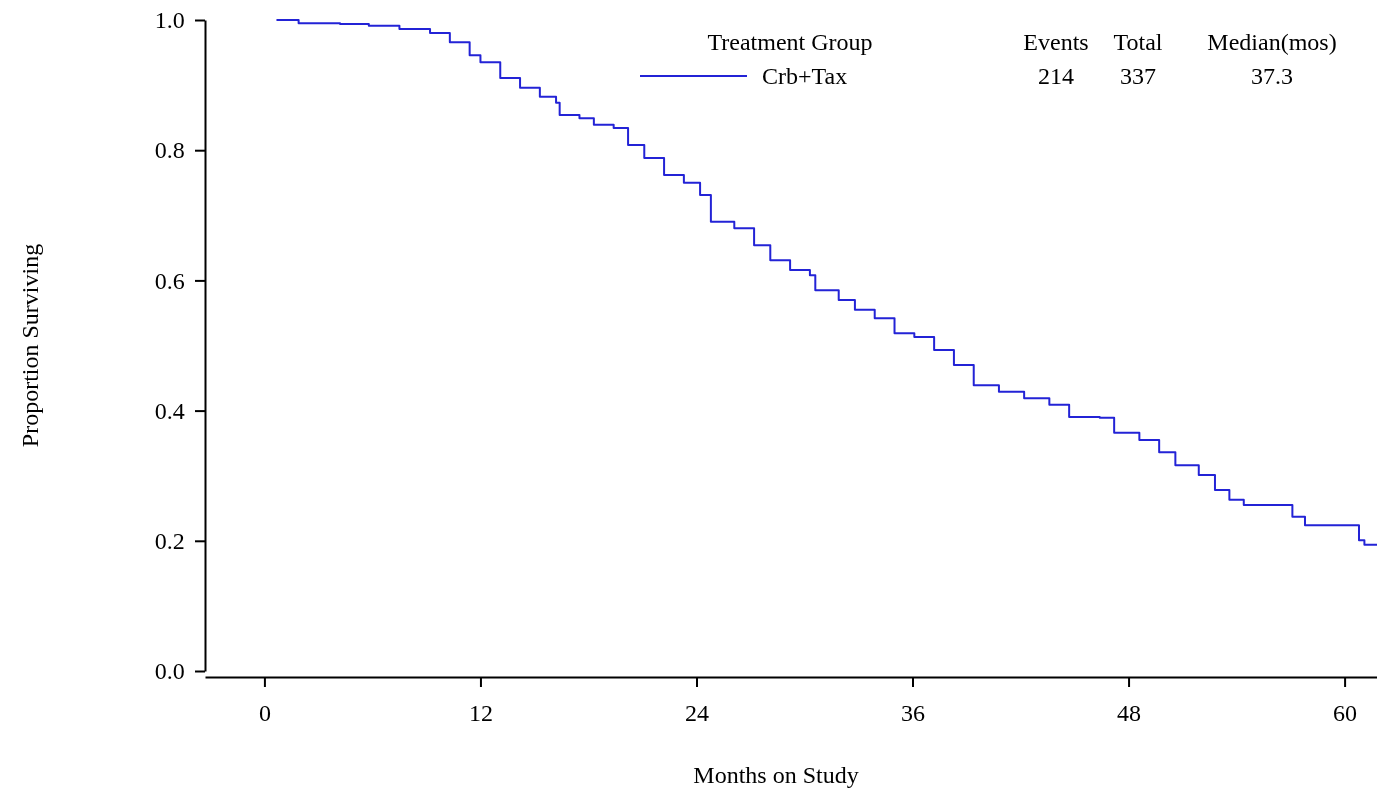 This screenshot has width=1377, height=790. What do you see at coordinates (169, 280) in the screenshot?
I see `y-tick-label: 0.6` at bounding box center [169, 280].